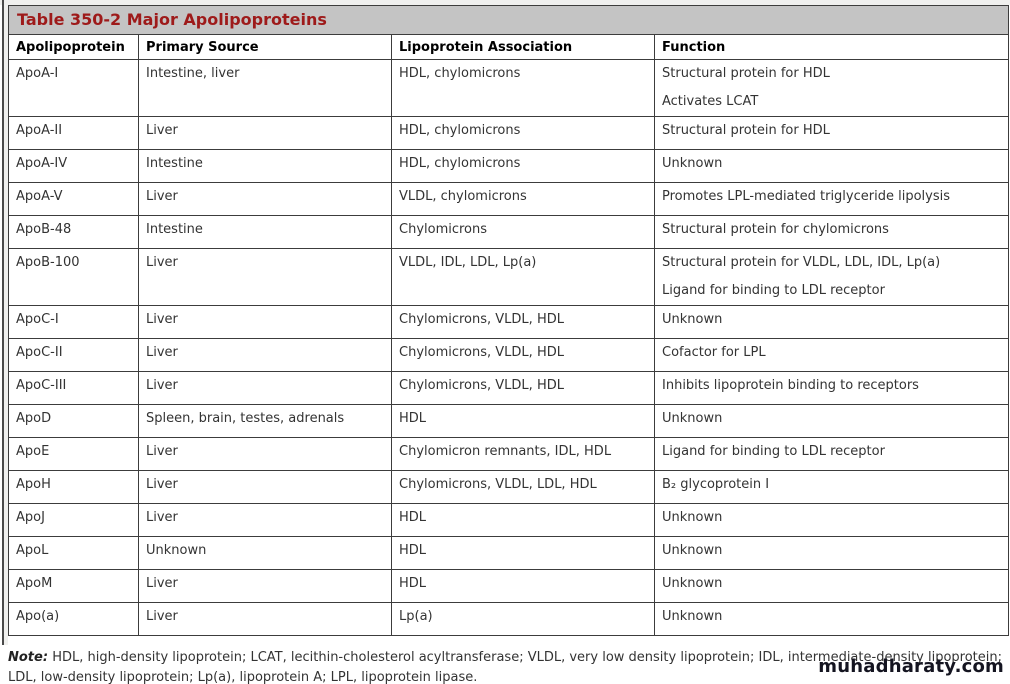 Image resolution: width=1010 pixels, height=684 pixels. I want to click on table-row: ApoM Liver HDL Unknown, so click(509, 586).